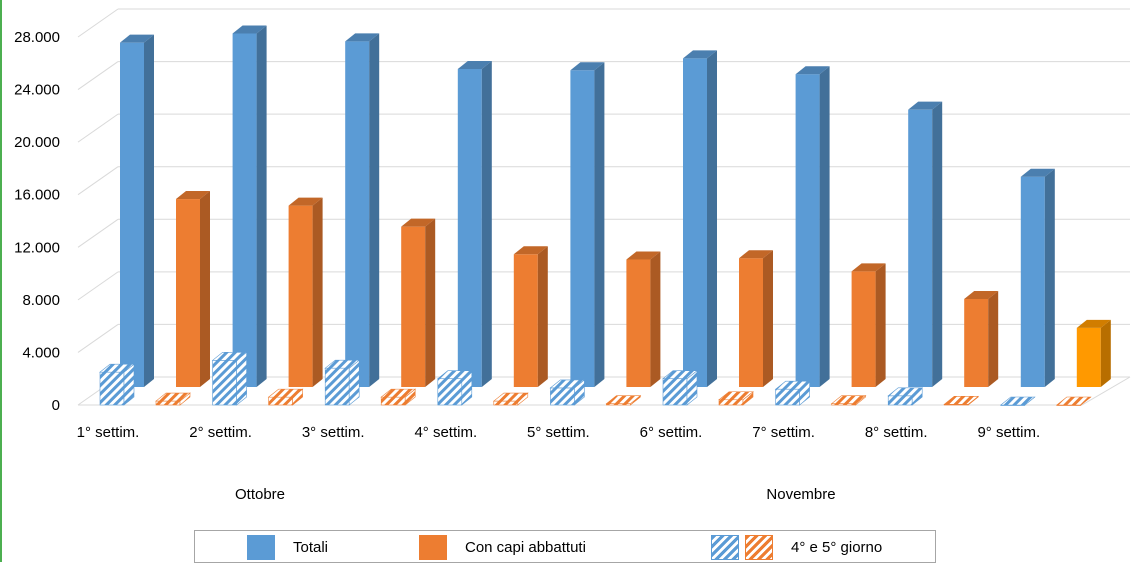  I want to click on legend-swatch-quarto-orange, so click(759, 547).